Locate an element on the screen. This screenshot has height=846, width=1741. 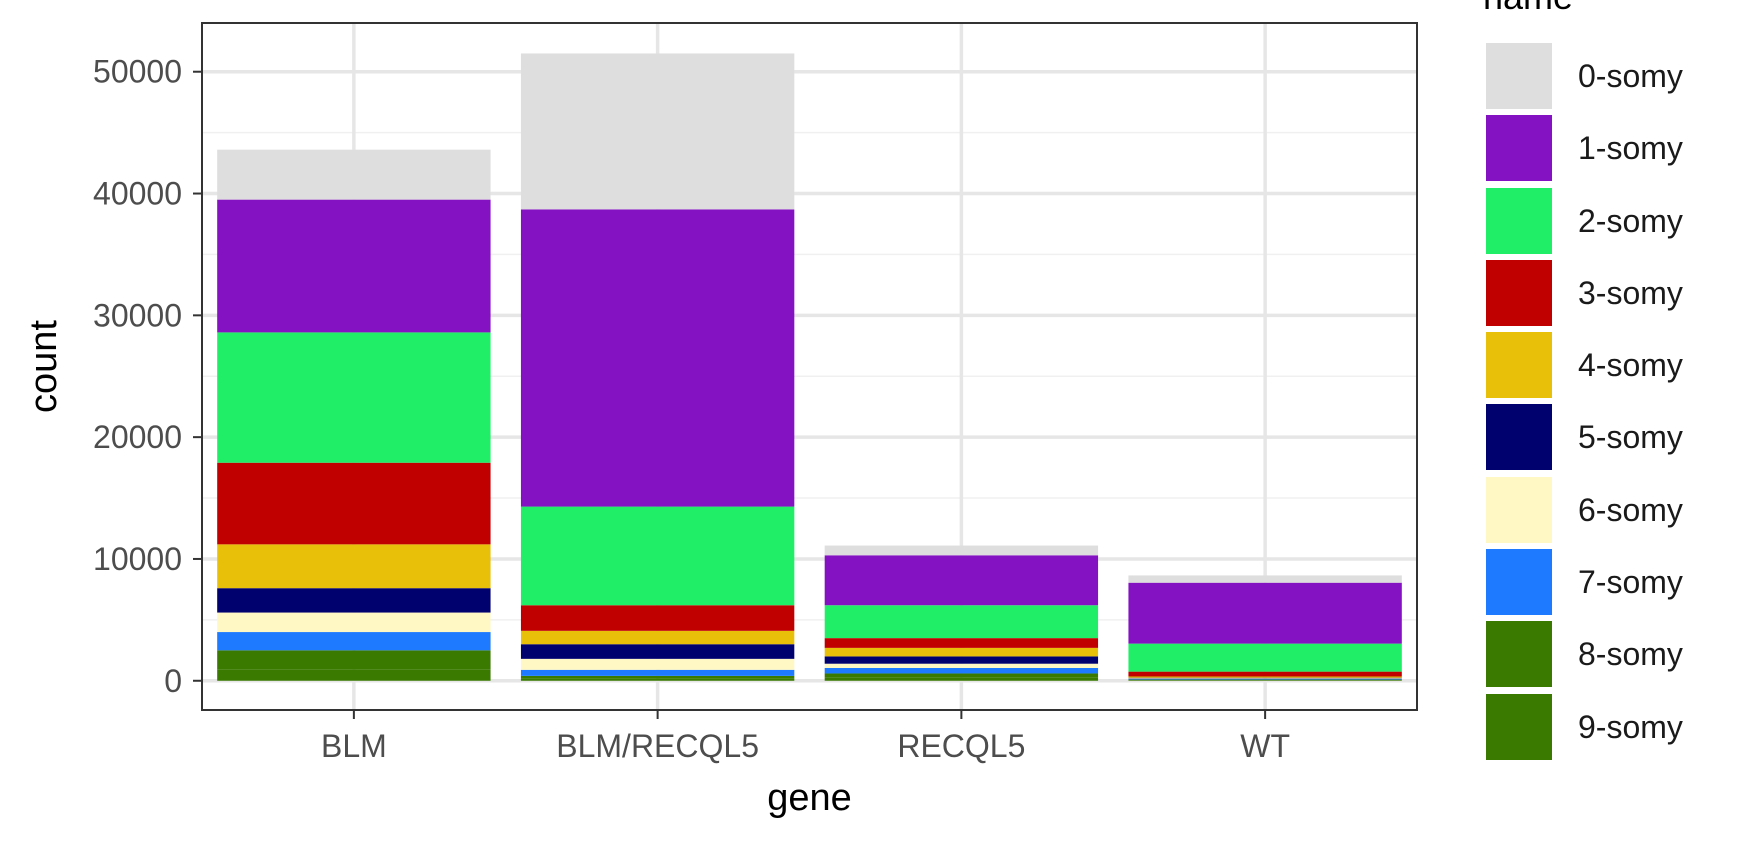
x-tick-label: BLM/RECQL5 is located at coordinates (657, 746).